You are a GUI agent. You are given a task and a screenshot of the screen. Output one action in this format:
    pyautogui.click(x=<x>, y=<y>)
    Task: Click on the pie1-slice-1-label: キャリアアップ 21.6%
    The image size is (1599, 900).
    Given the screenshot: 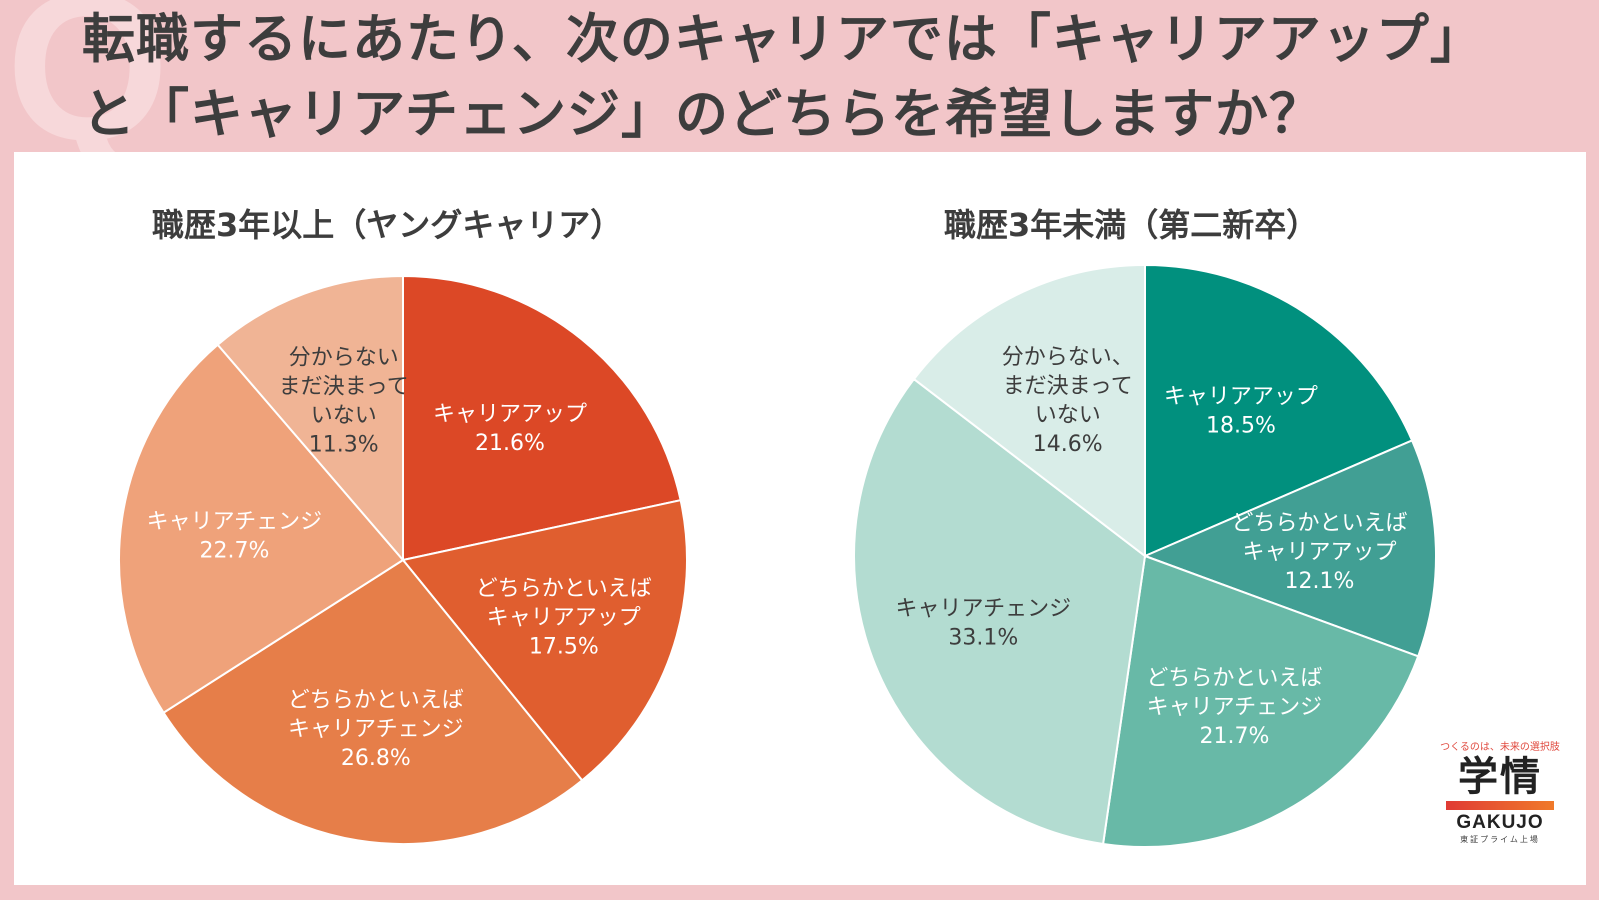 What is the action you would take?
    pyautogui.click(x=510, y=429)
    